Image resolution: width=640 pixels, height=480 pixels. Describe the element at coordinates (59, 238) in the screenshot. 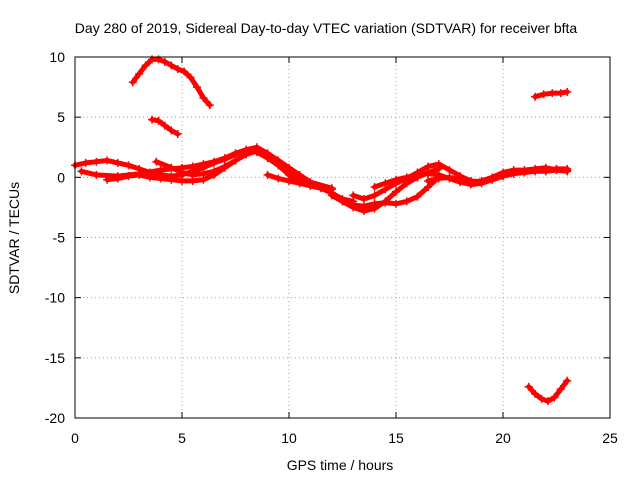

I see `y-tick-label: -5` at that location.